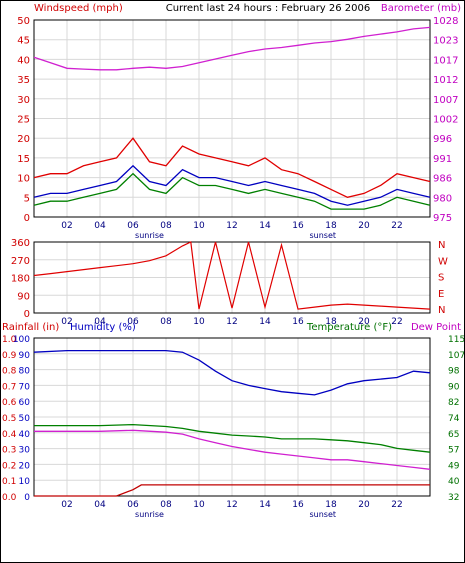 Image resolution: width=465 pixels, height=563 pixels. I want to click on humidity-tick-label: 70, so click(25, 387).